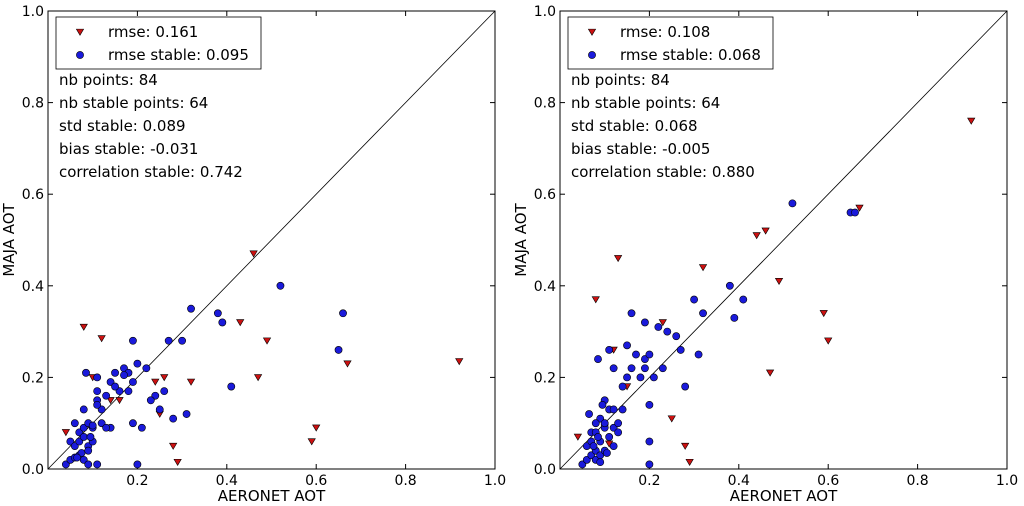 This screenshot has width=1024, height=506. What do you see at coordinates (33, 12) in the screenshot?
I see `y-tick-label: 1.0` at bounding box center [33, 12].